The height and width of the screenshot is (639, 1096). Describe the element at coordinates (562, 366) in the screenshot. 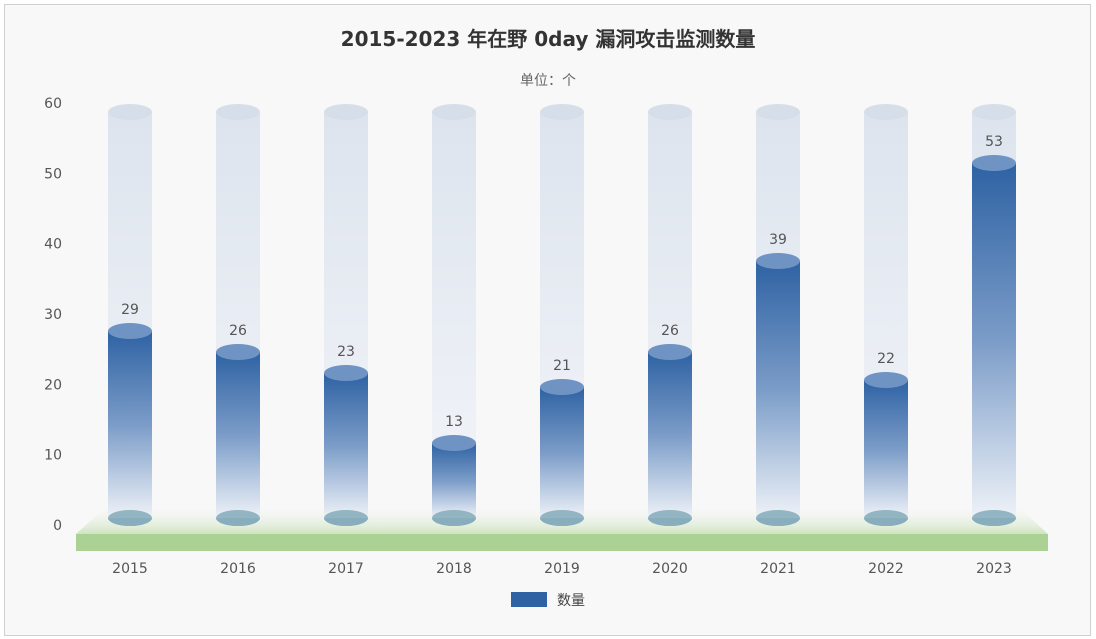

I see `data-label: 21` at that location.